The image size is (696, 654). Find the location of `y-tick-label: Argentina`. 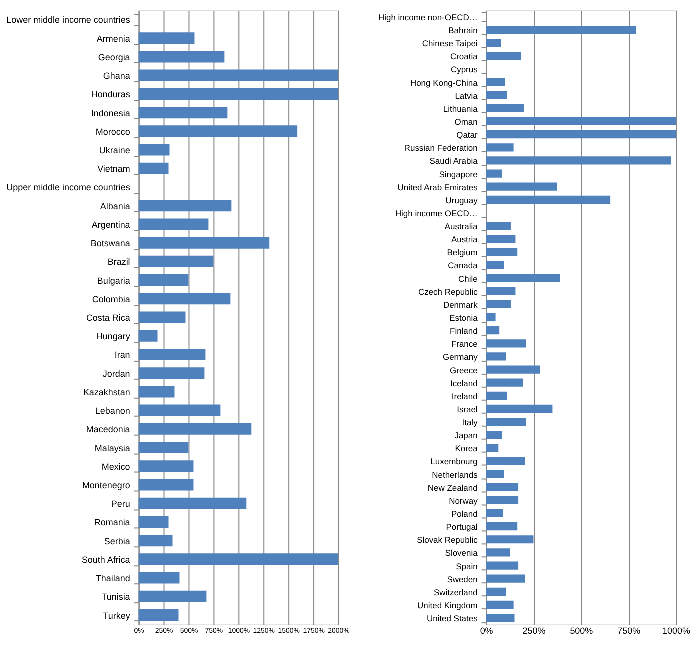

y-tick-label: Argentina is located at coordinates (111, 225).